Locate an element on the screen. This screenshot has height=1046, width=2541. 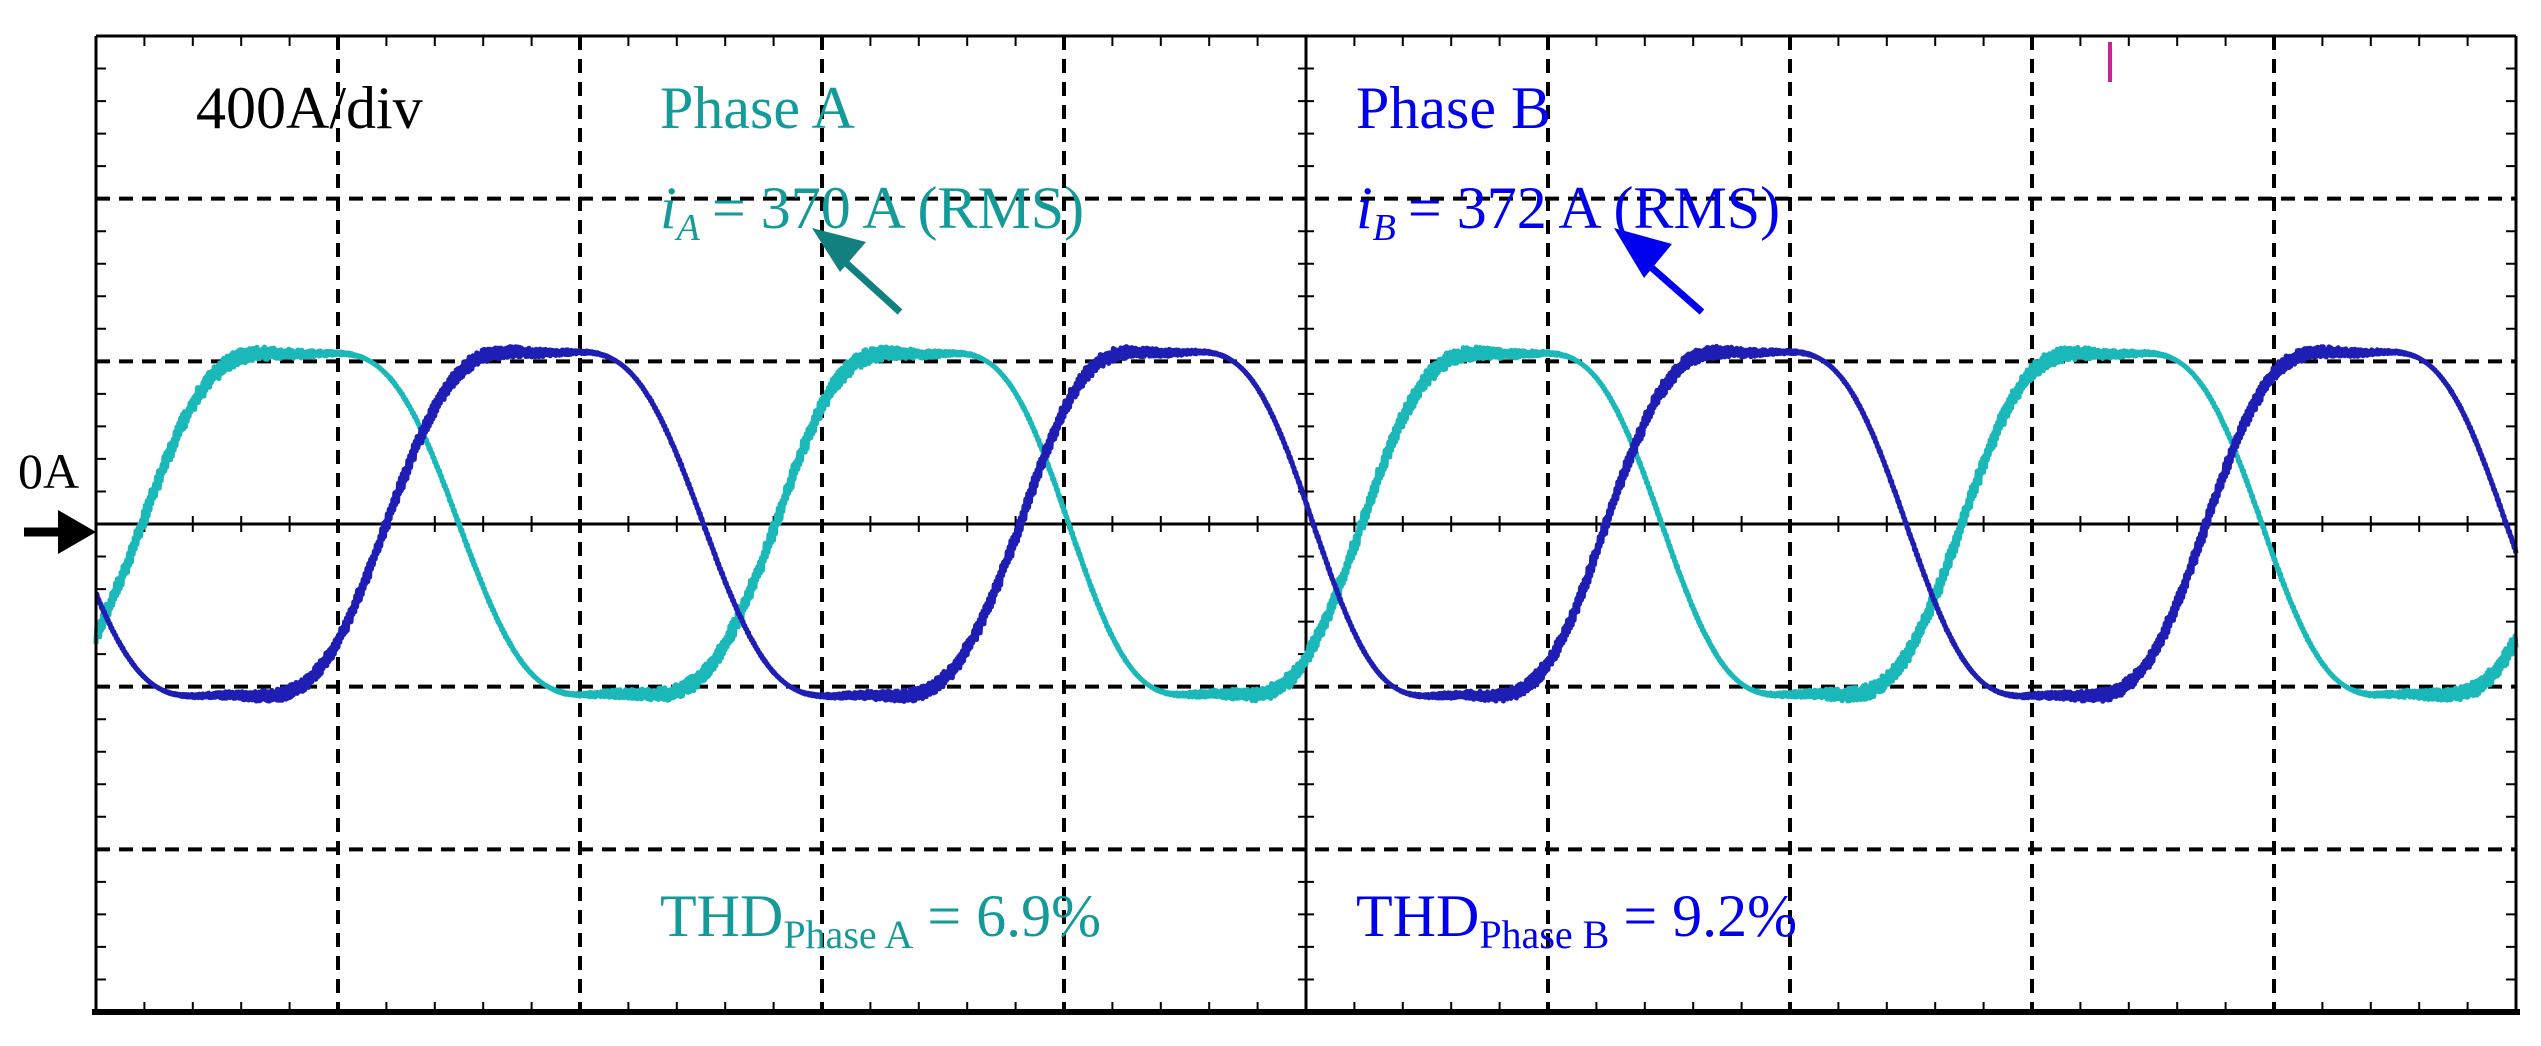
phase-b-thd-subscript: Phase B is located at coordinates (1544, 934).